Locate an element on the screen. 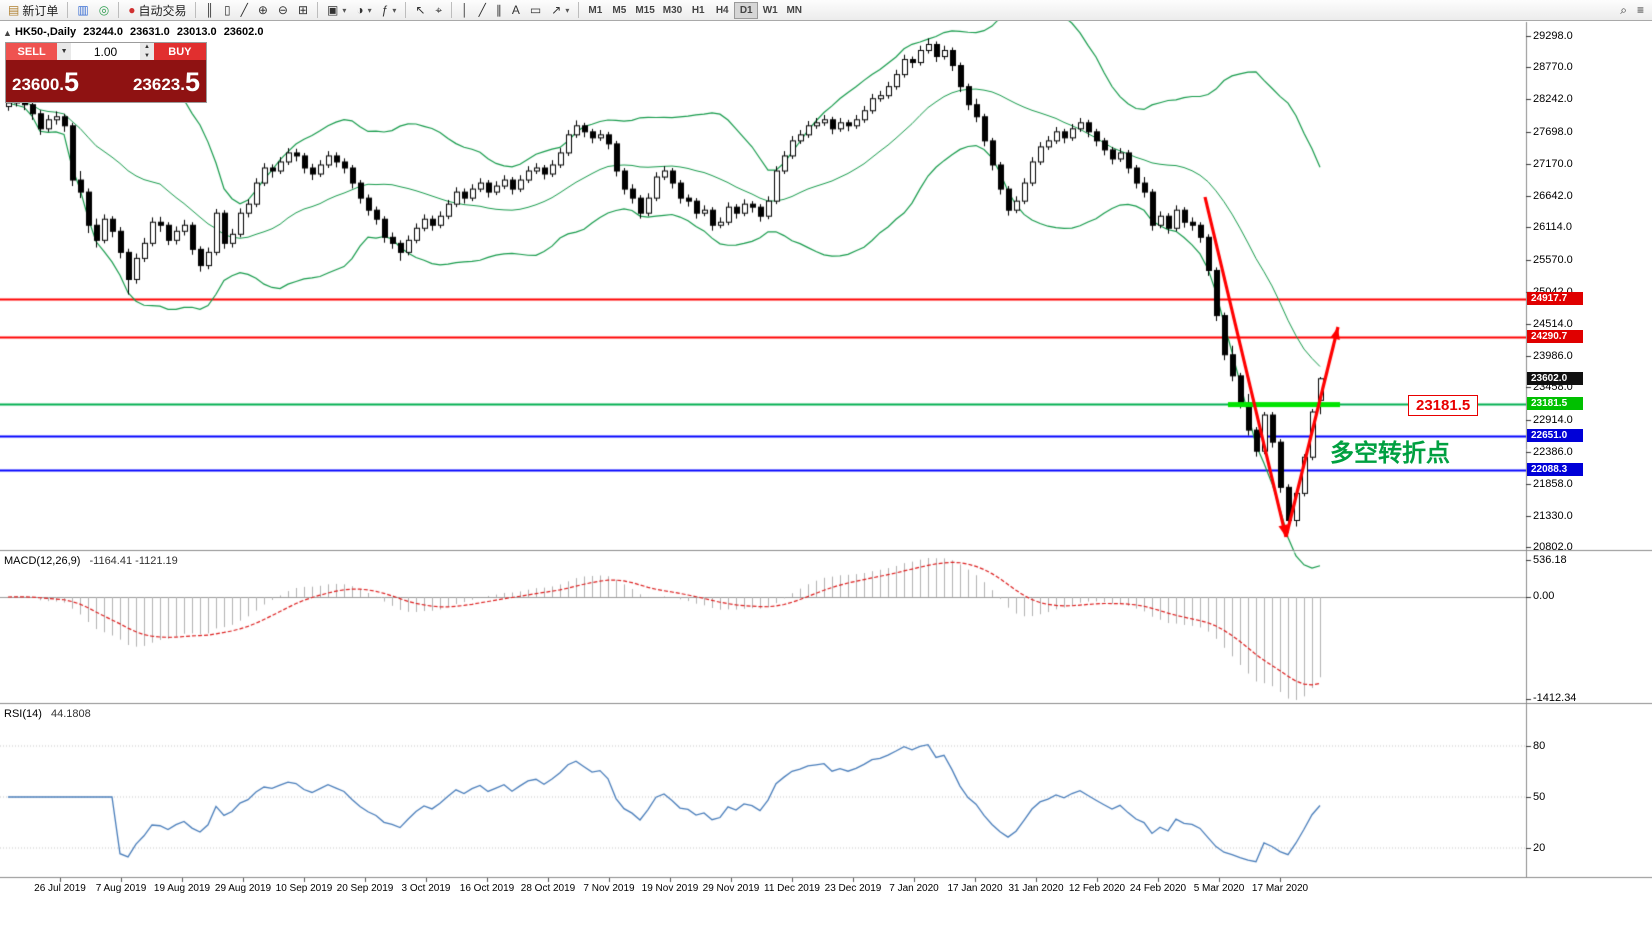  timeframe-h4-button: H4 is located at coordinates (722, 10).